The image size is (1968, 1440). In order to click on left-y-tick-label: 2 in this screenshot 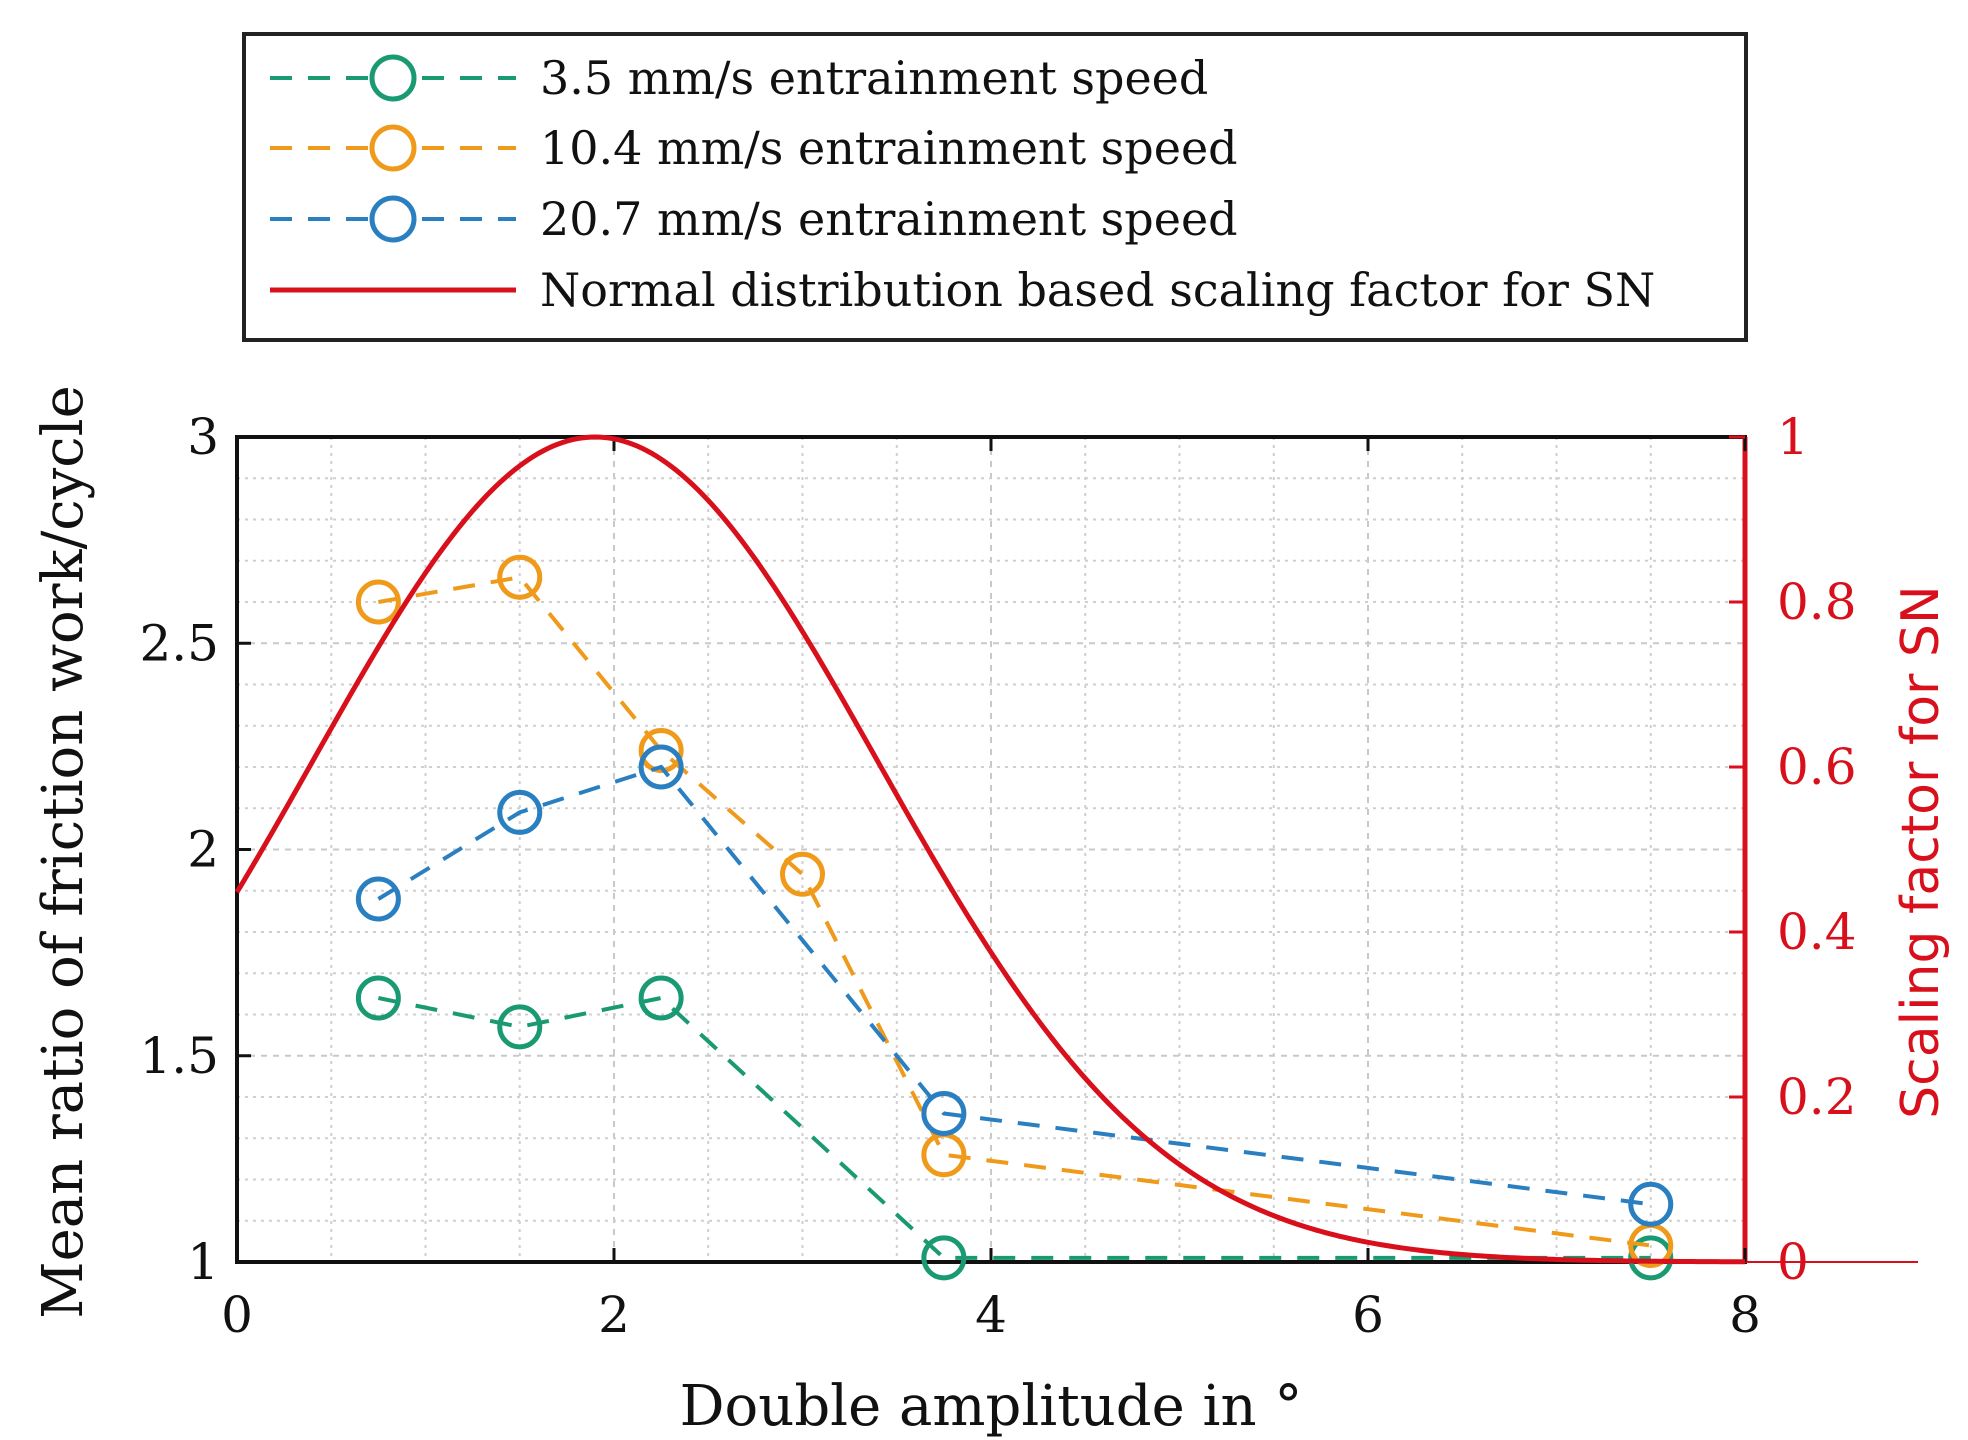, I will do `click(203, 850)`.